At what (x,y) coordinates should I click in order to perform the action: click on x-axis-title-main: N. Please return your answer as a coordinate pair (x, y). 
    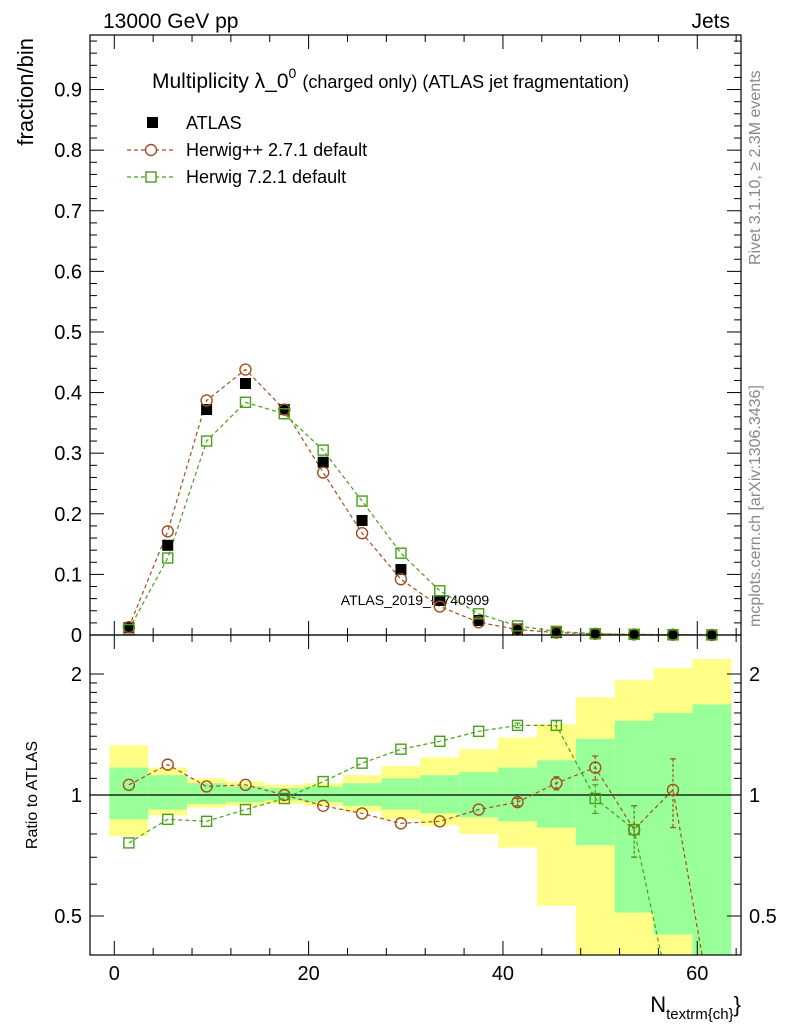
    Looking at the image, I should click on (658, 1004).